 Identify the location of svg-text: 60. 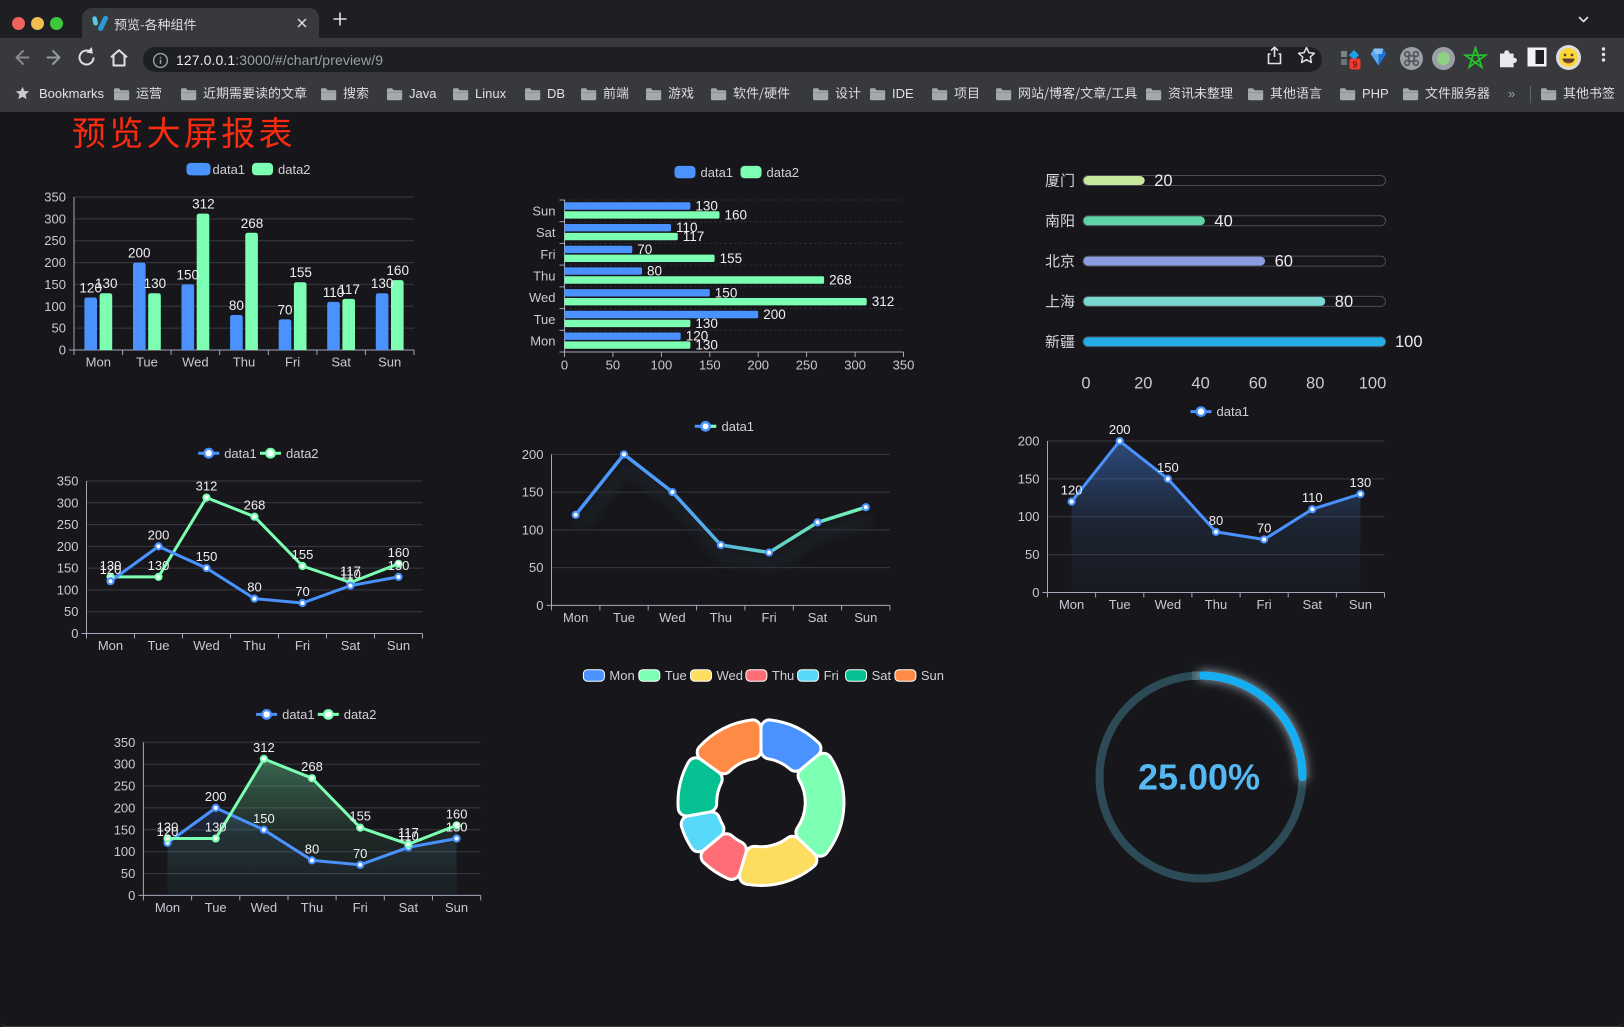
(1284, 262).